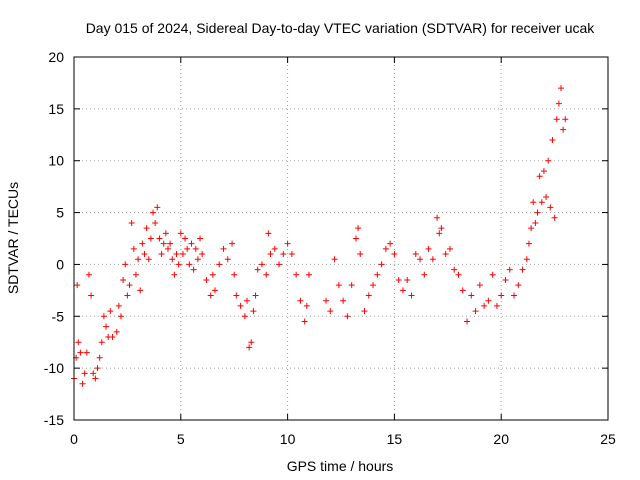  I want to click on y-tick-label: -5, so click(58, 316).